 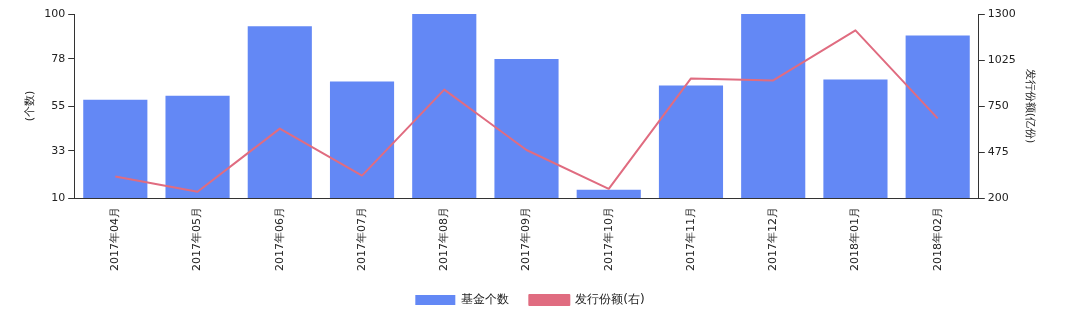 I want to click on y-tick-label: 55, so click(x=58, y=105).